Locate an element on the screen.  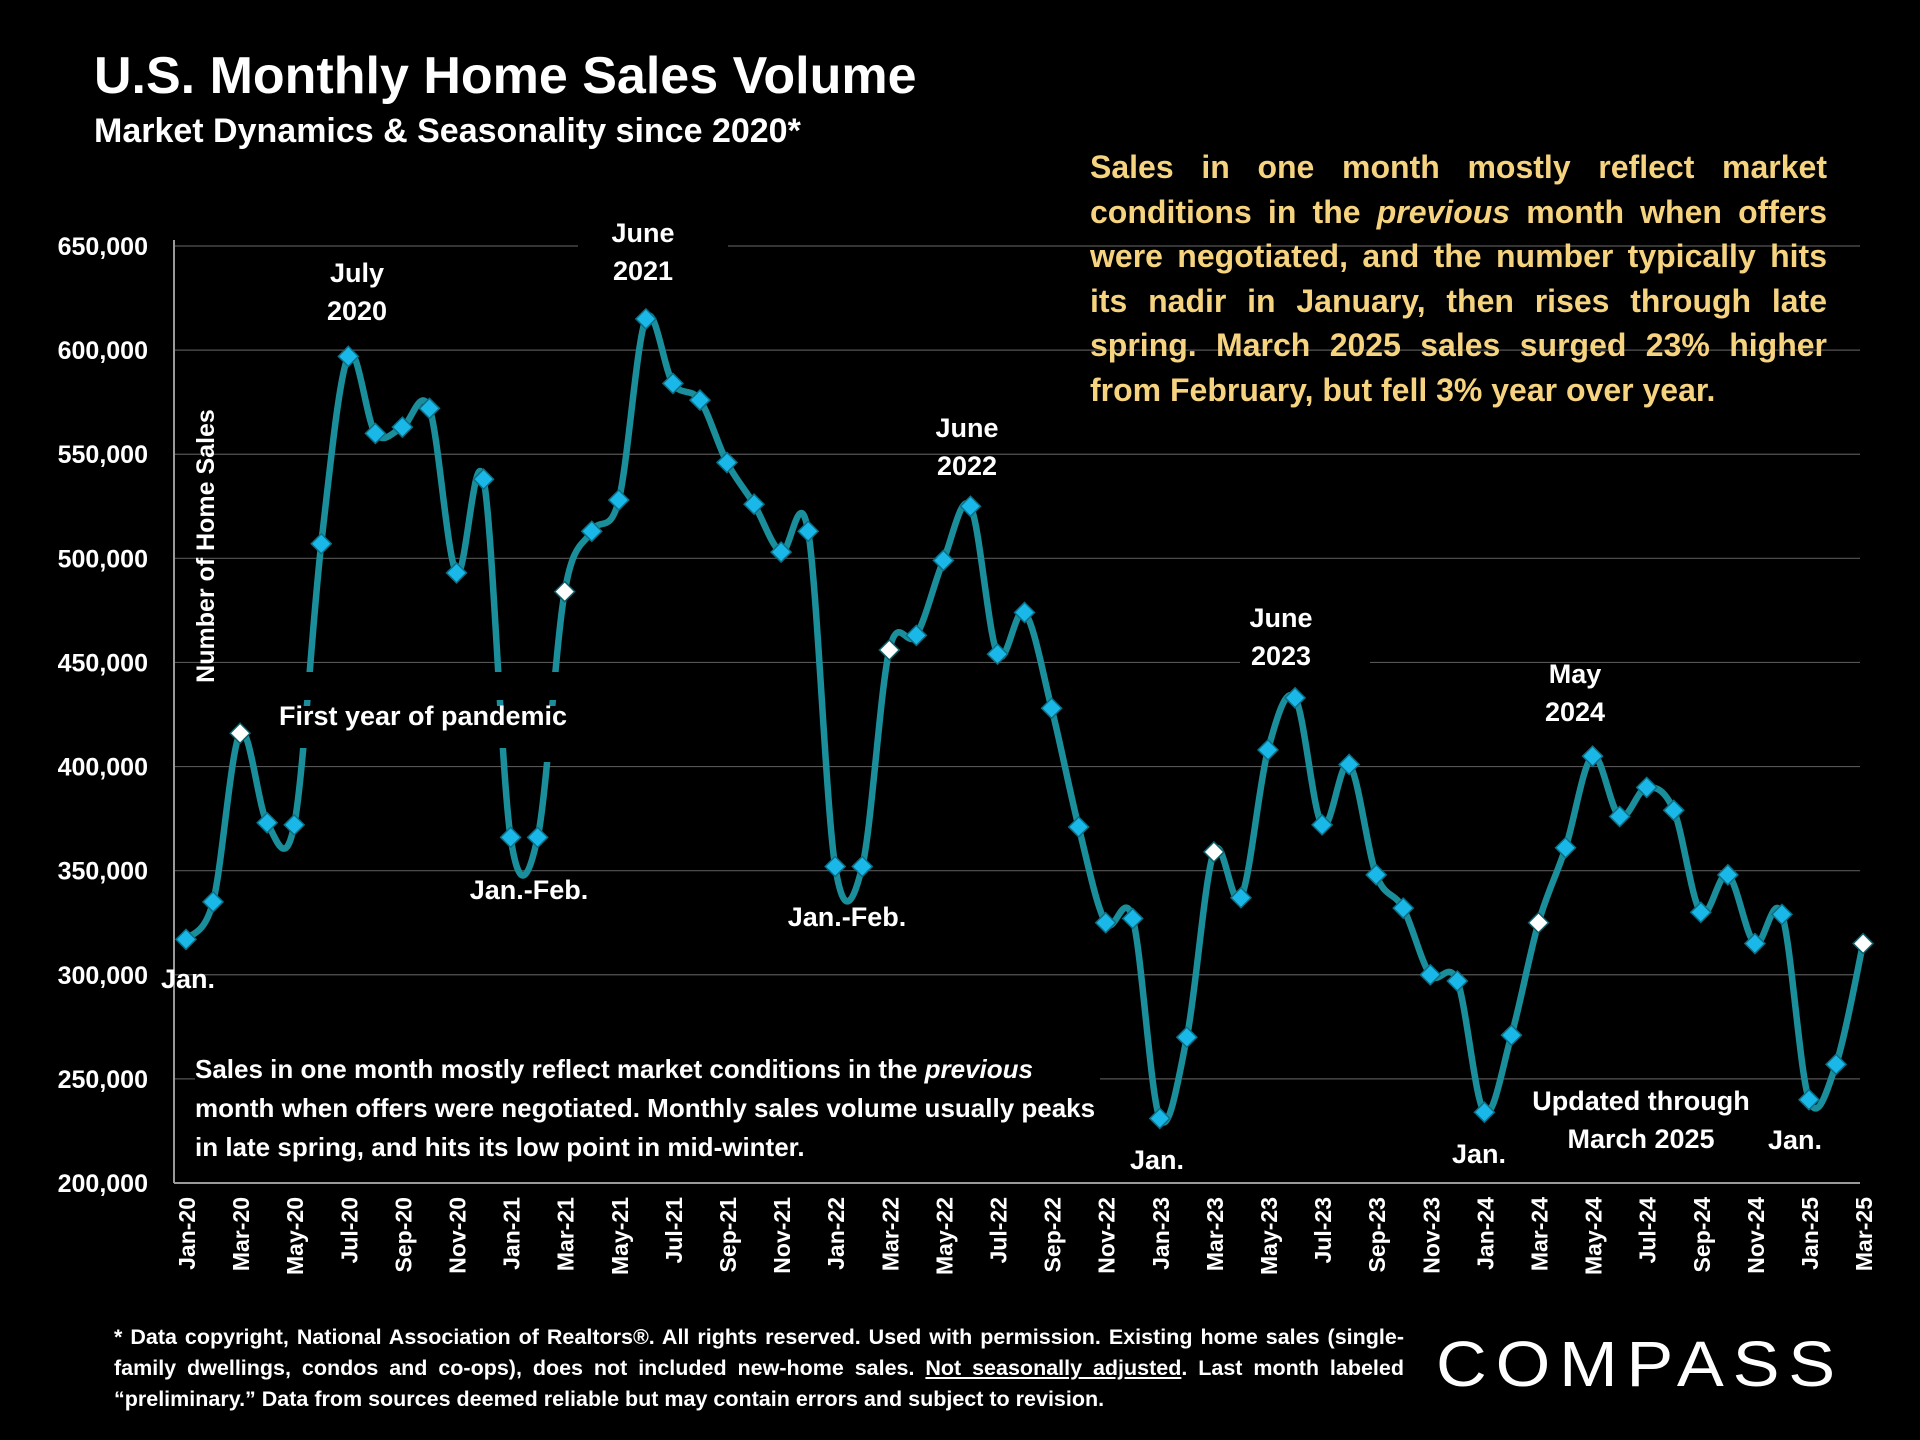
y-tick-label: 400,000 is located at coordinates (103, 768).